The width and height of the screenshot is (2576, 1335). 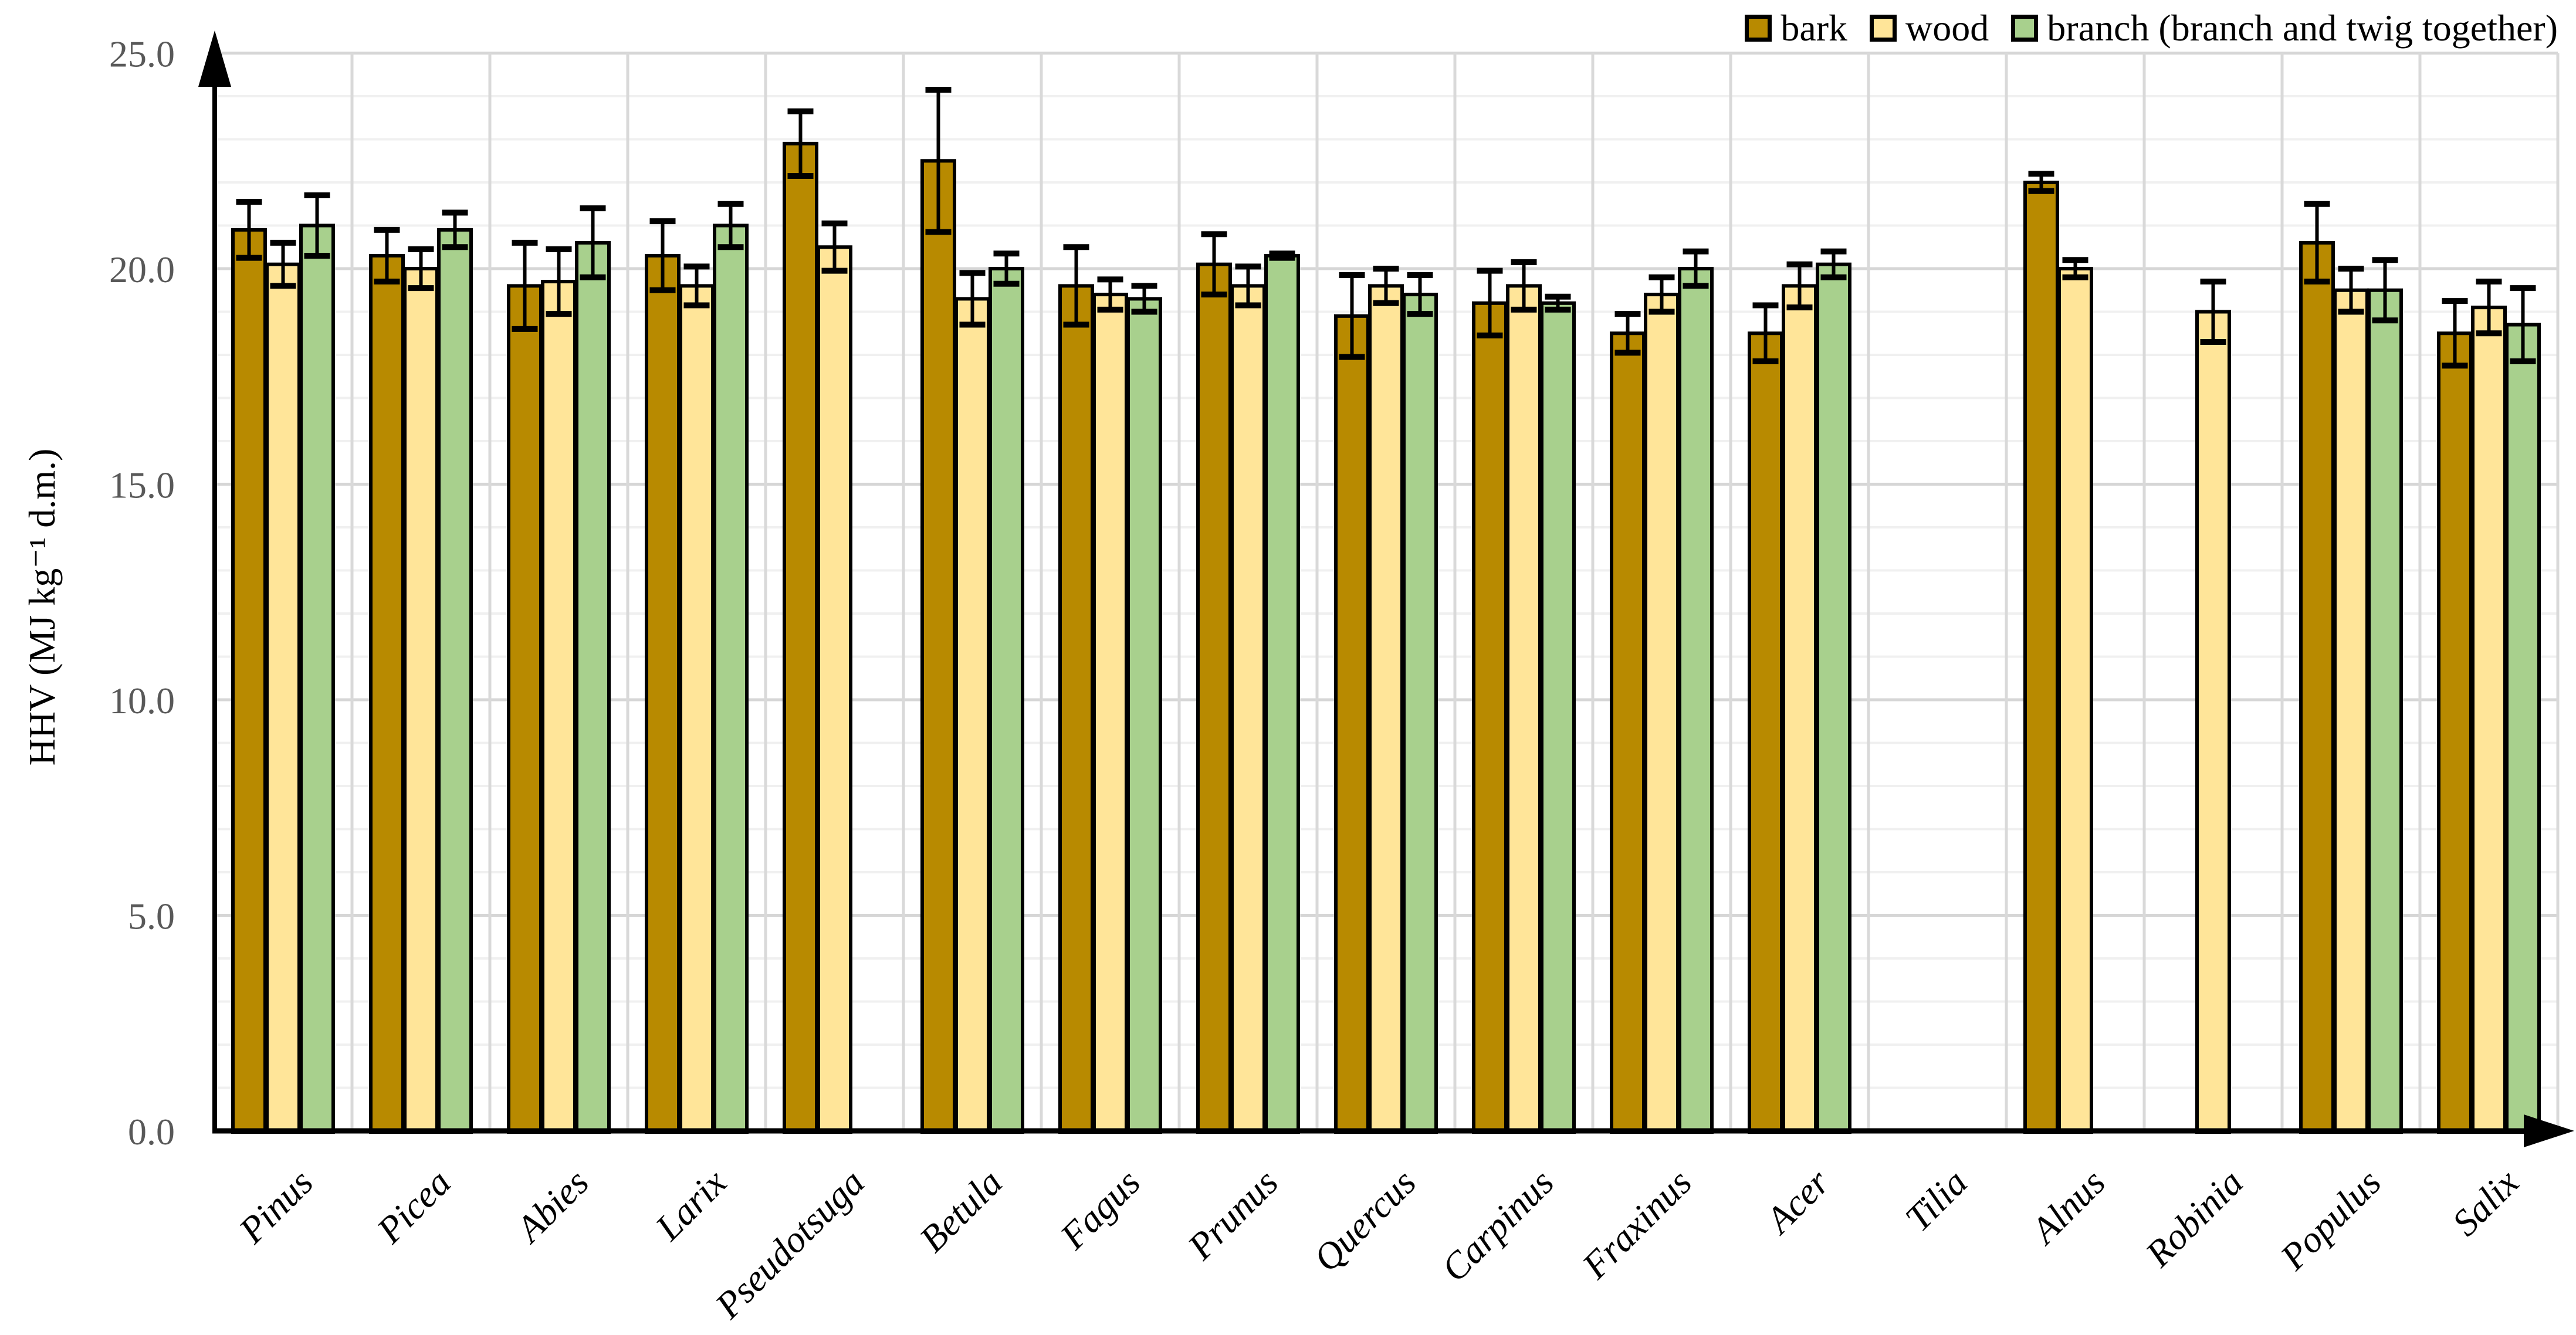 I want to click on x-category-label-prunus: Prunus, so click(x=1232, y=1214).